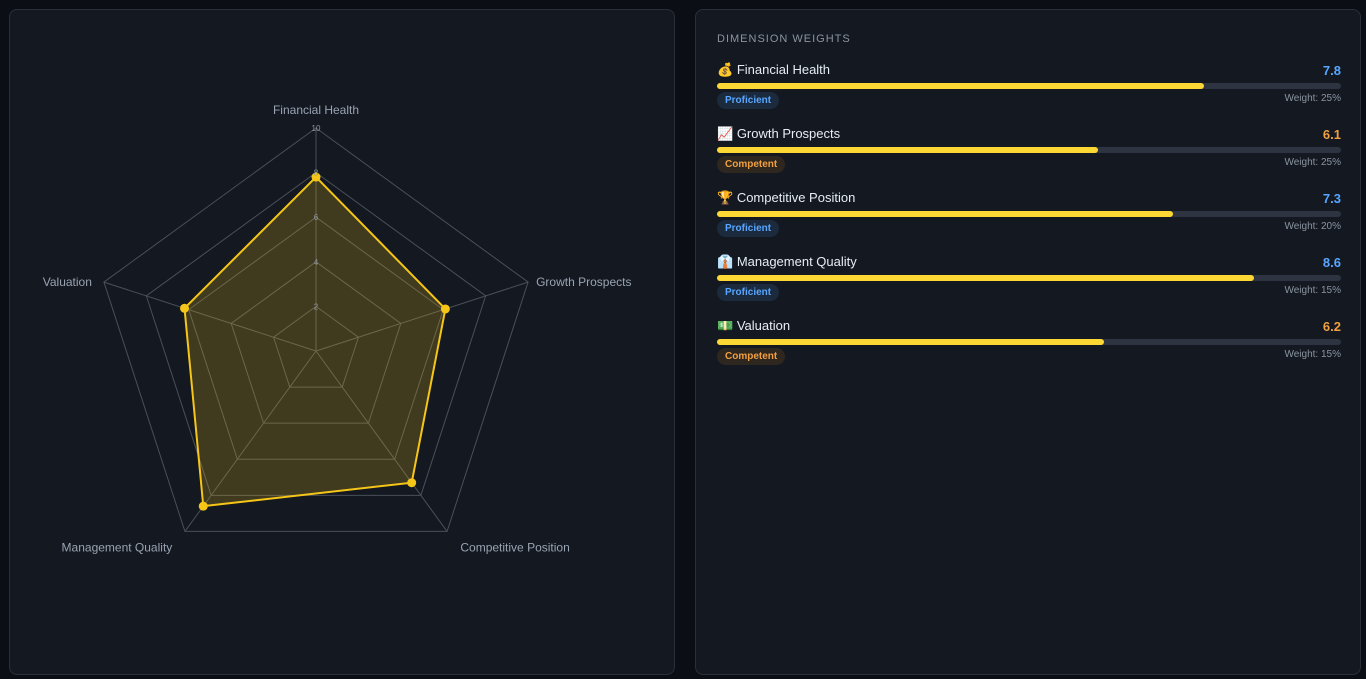 This screenshot has width=1366, height=679. Describe the element at coordinates (763, 325) in the screenshot. I see `dimension-label: Valuation` at that location.